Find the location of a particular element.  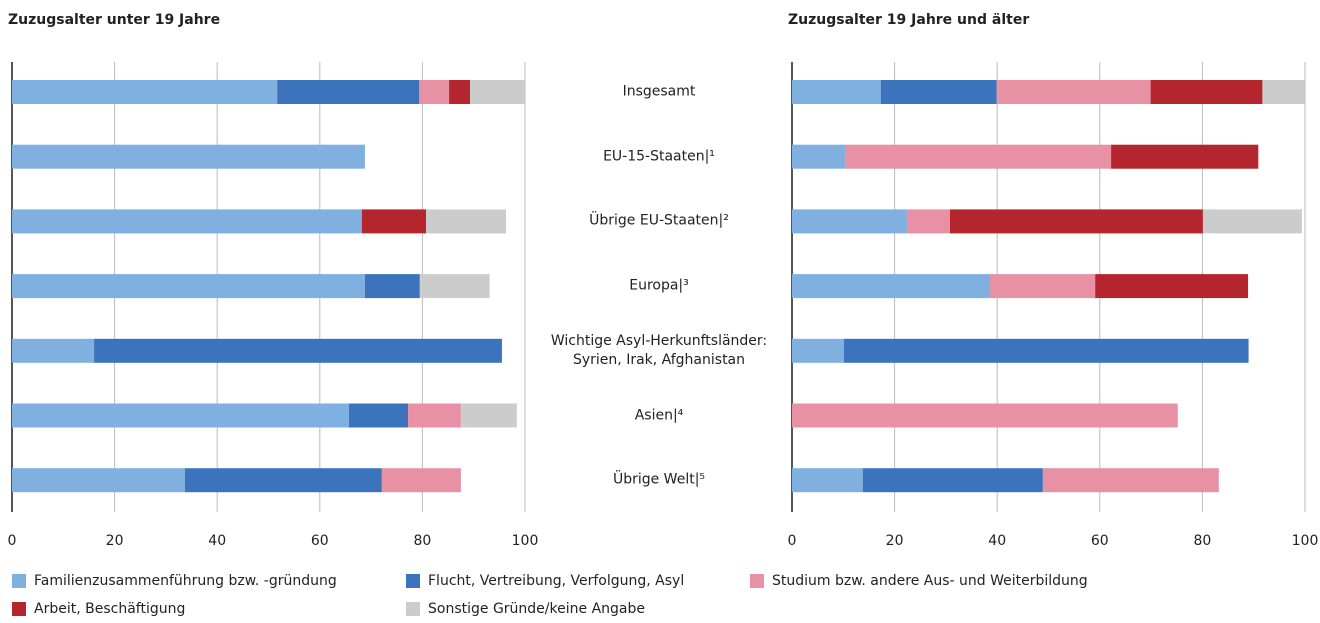

category-label: Übrige EU-Staaten|² is located at coordinates (659, 220).